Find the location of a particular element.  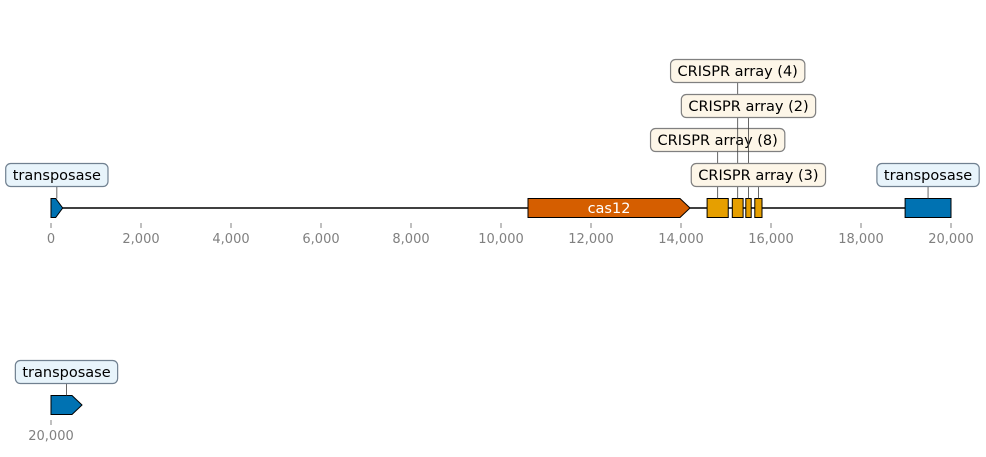

axis-tick-label: 14,000 is located at coordinates (681, 239).